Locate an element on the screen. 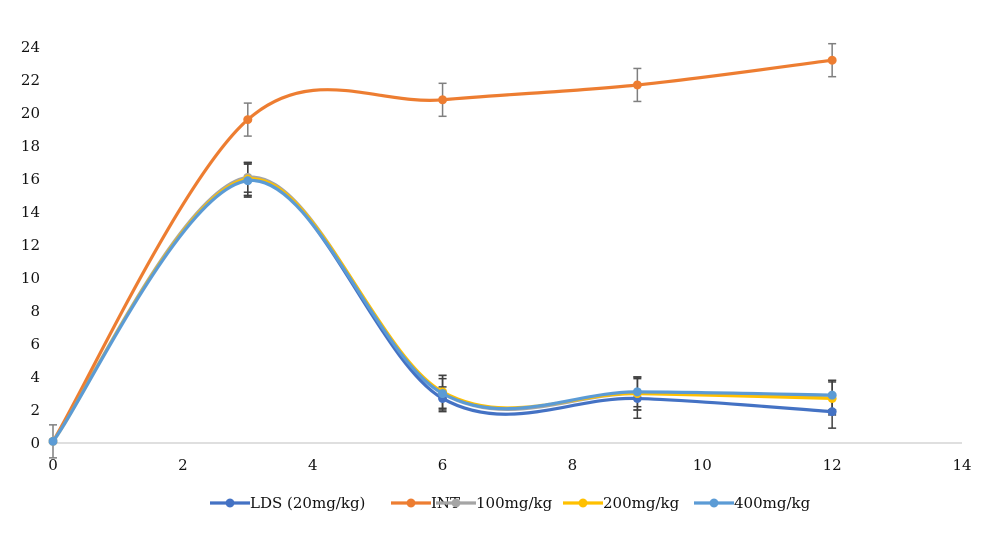 The image size is (1000, 540). y-tick-label: 10 is located at coordinates (30, 278).